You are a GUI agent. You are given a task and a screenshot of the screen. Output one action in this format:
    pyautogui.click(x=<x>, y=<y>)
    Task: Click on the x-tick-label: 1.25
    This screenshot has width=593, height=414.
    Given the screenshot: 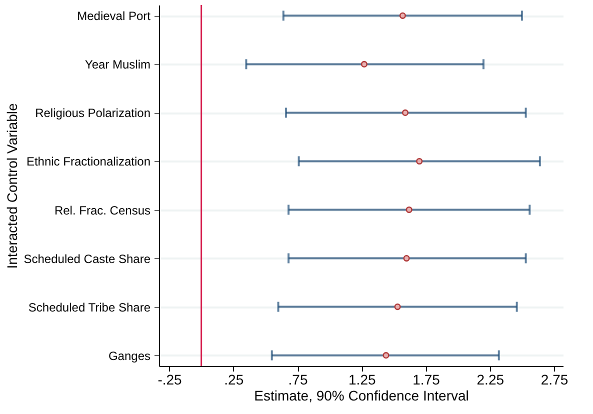 What is the action you would take?
    pyautogui.click(x=362, y=380)
    